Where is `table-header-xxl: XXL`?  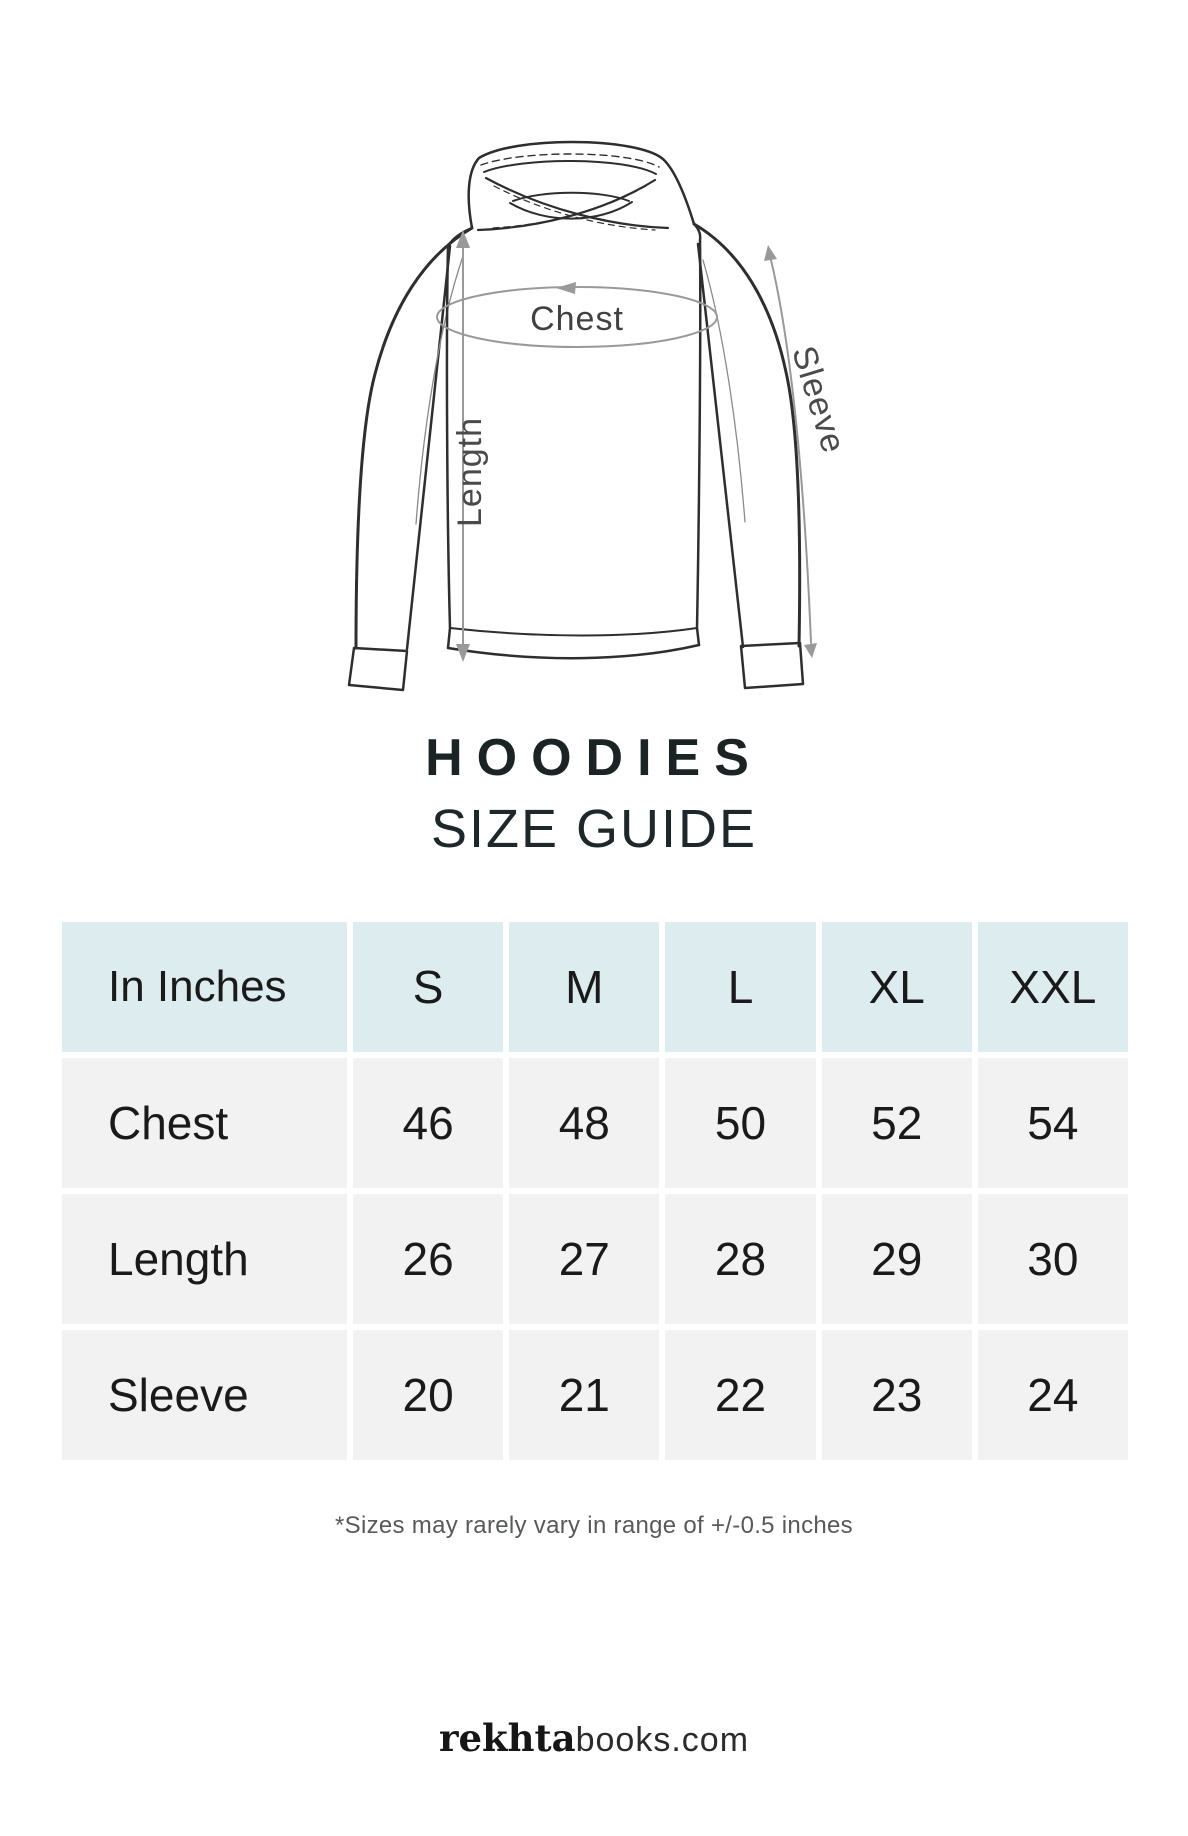
table-header-xxl: XXL is located at coordinates (1052, 987).